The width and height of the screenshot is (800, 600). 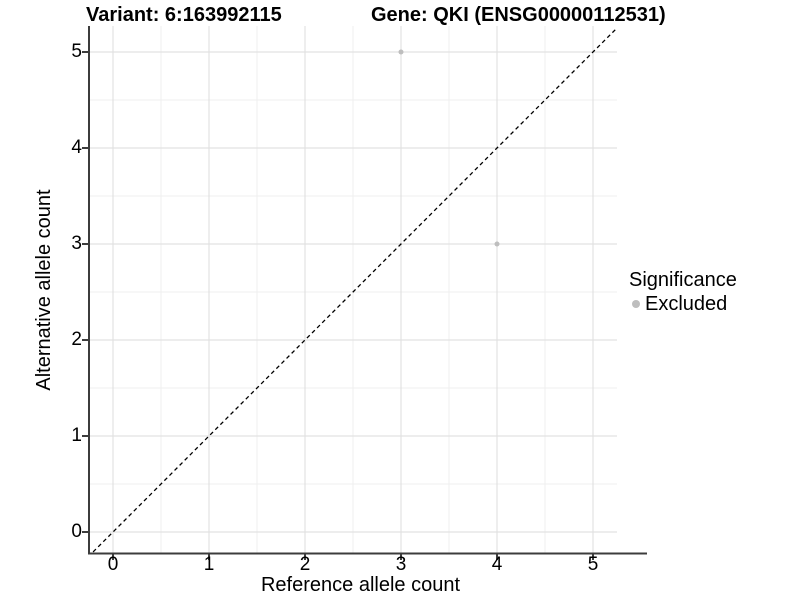 I want to click on y-tick-label: 0, so click(x=76, y=531).